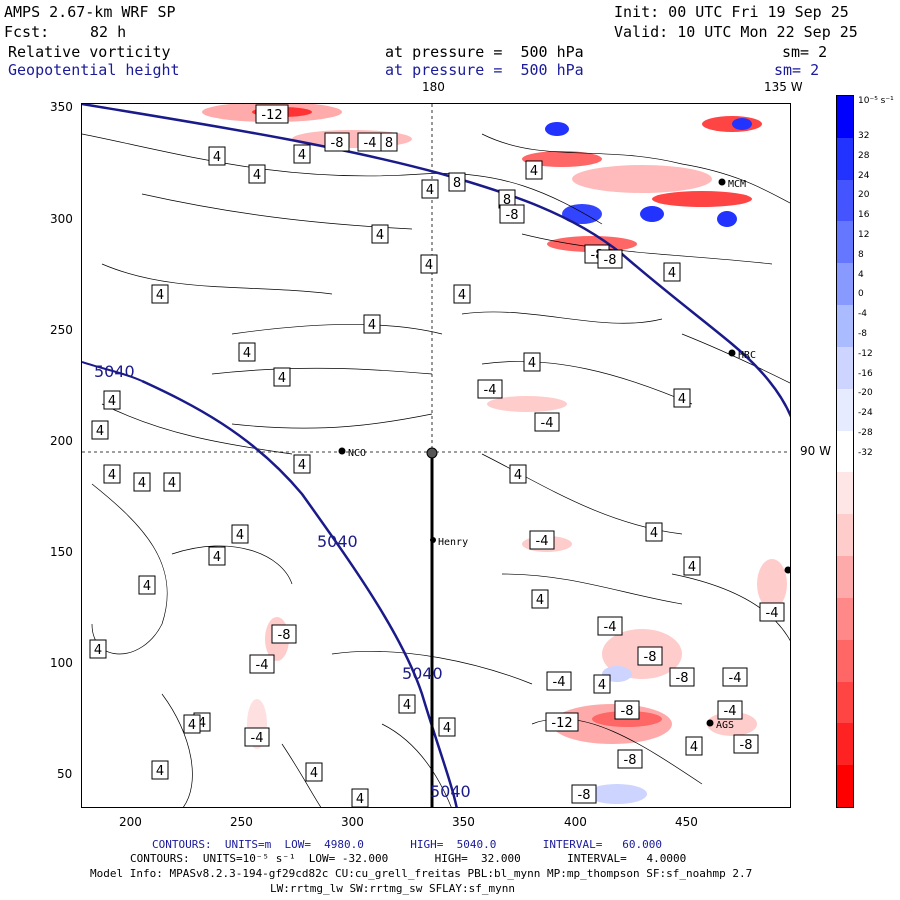 This screenshot has width=900, height=900. I want to click on model-title: AMPS 2.67-km WRF SP, so click(90, 12).